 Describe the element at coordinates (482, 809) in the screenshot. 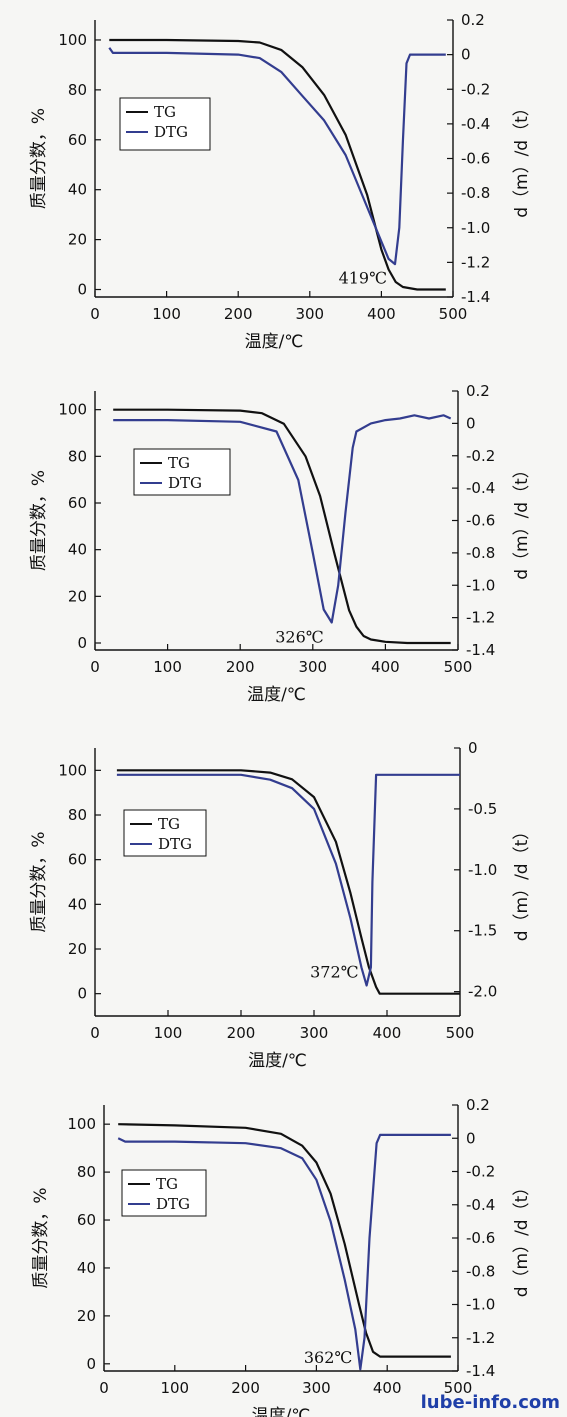

I see `y-right-tick-label: -0.5` at that location.